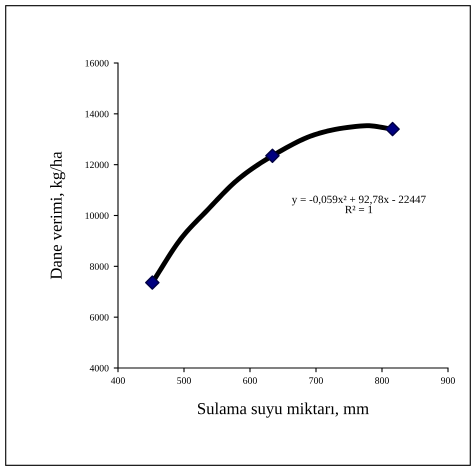  What do you see at coordinates (97, 165) in the screenshot?
I see `y-tick-label: 12000` at bounding box center [97, 165].